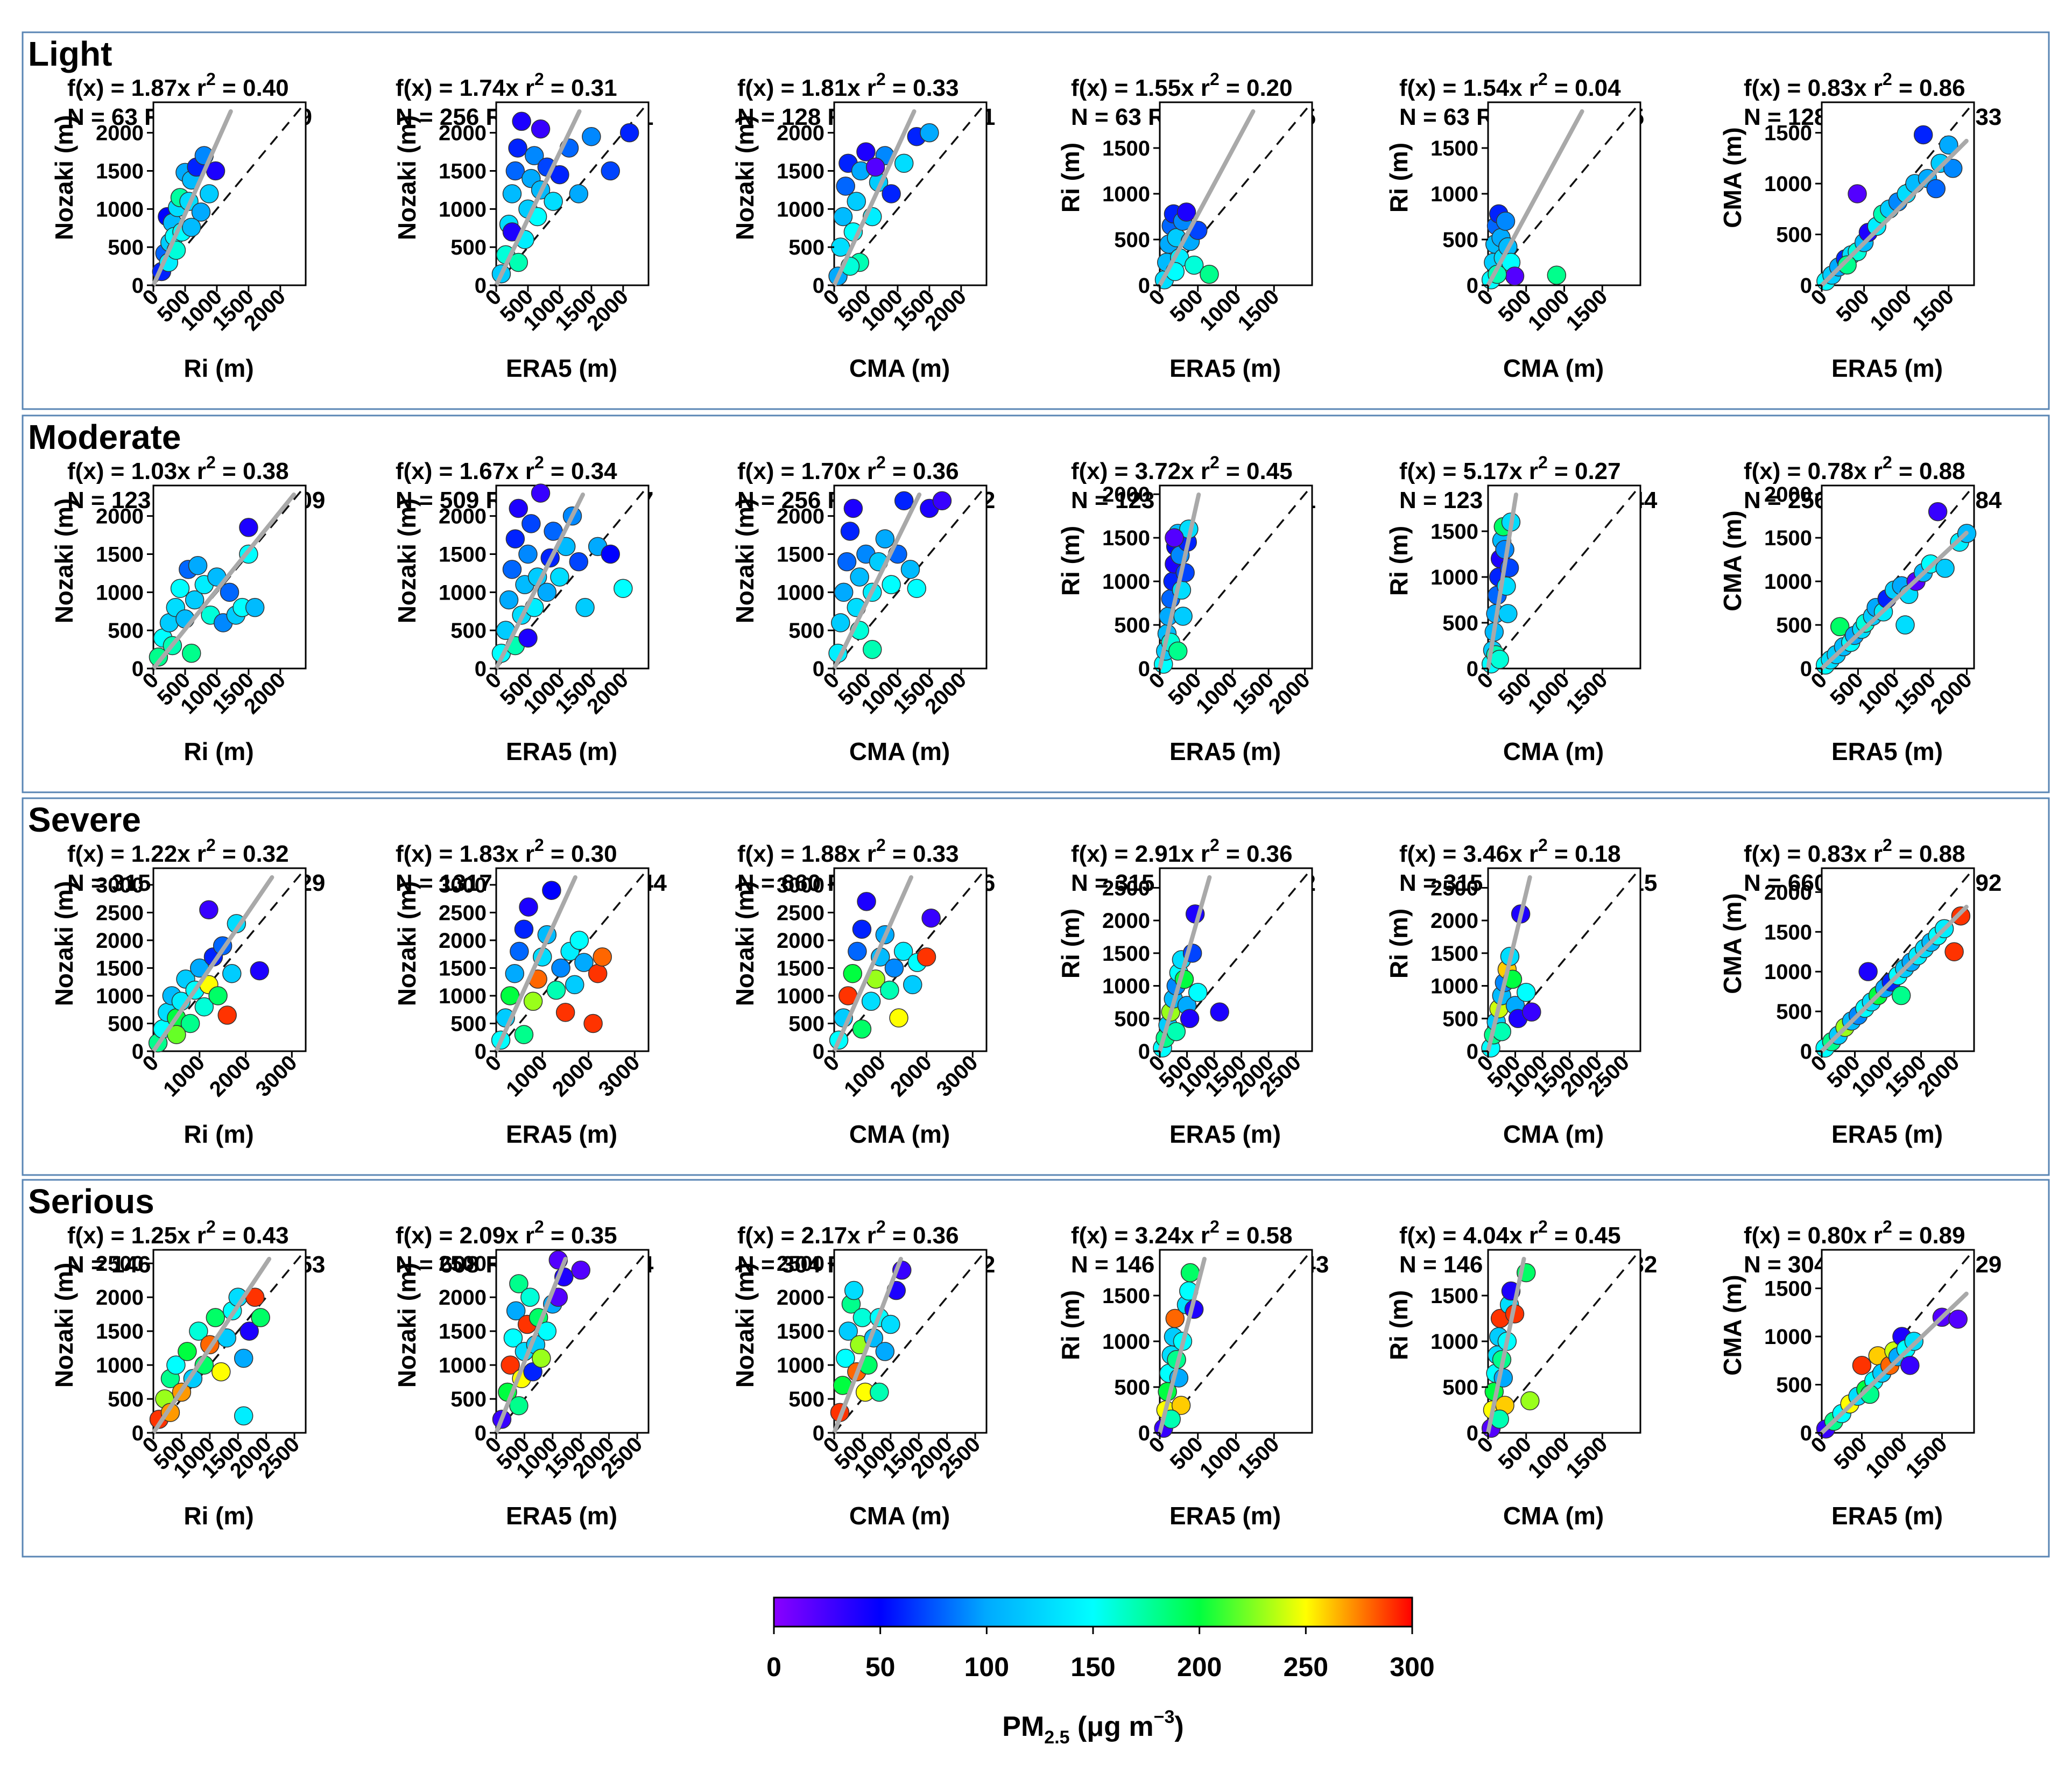 This screenshot has height=1766, width=2072. I want to click on one-to-one-line, so click(1236, 577).